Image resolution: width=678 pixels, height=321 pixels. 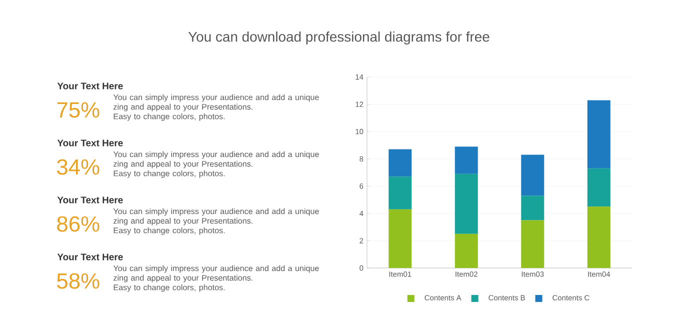 I want to click on text: You can download professional diagrams for free, so click(x=339, y=37).